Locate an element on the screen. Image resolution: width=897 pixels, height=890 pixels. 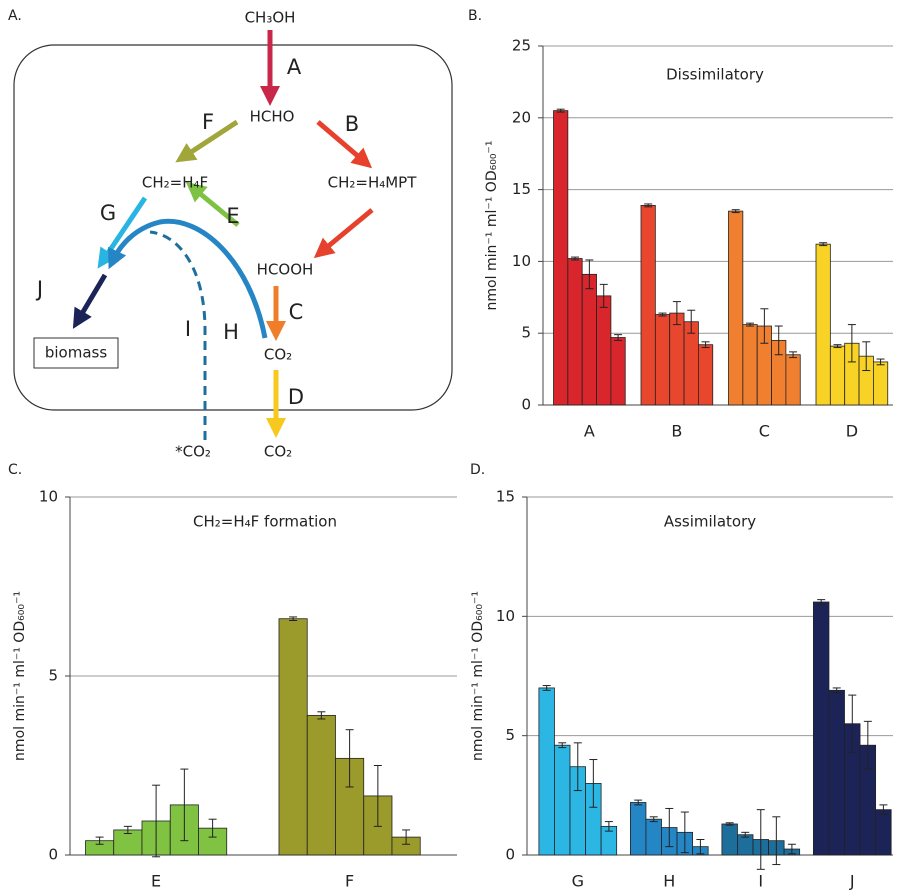
x-tick-label: J is located at coordinates (852, 881).